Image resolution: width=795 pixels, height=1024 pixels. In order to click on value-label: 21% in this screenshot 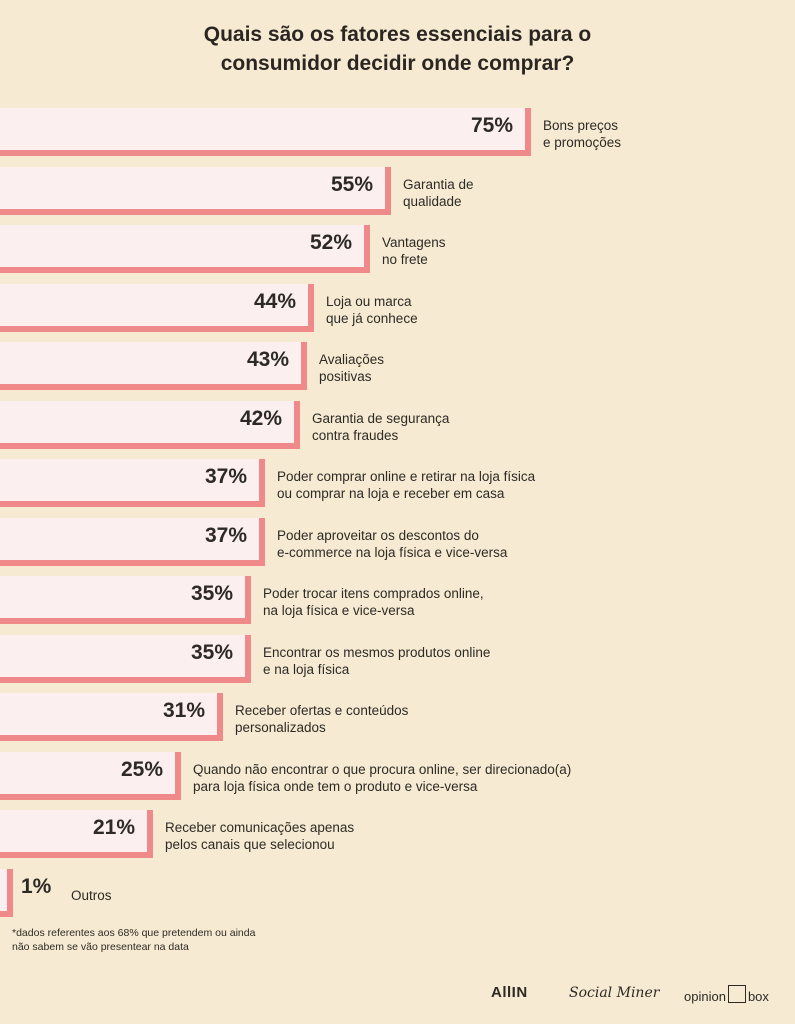, I will do `click(113, 827)`.